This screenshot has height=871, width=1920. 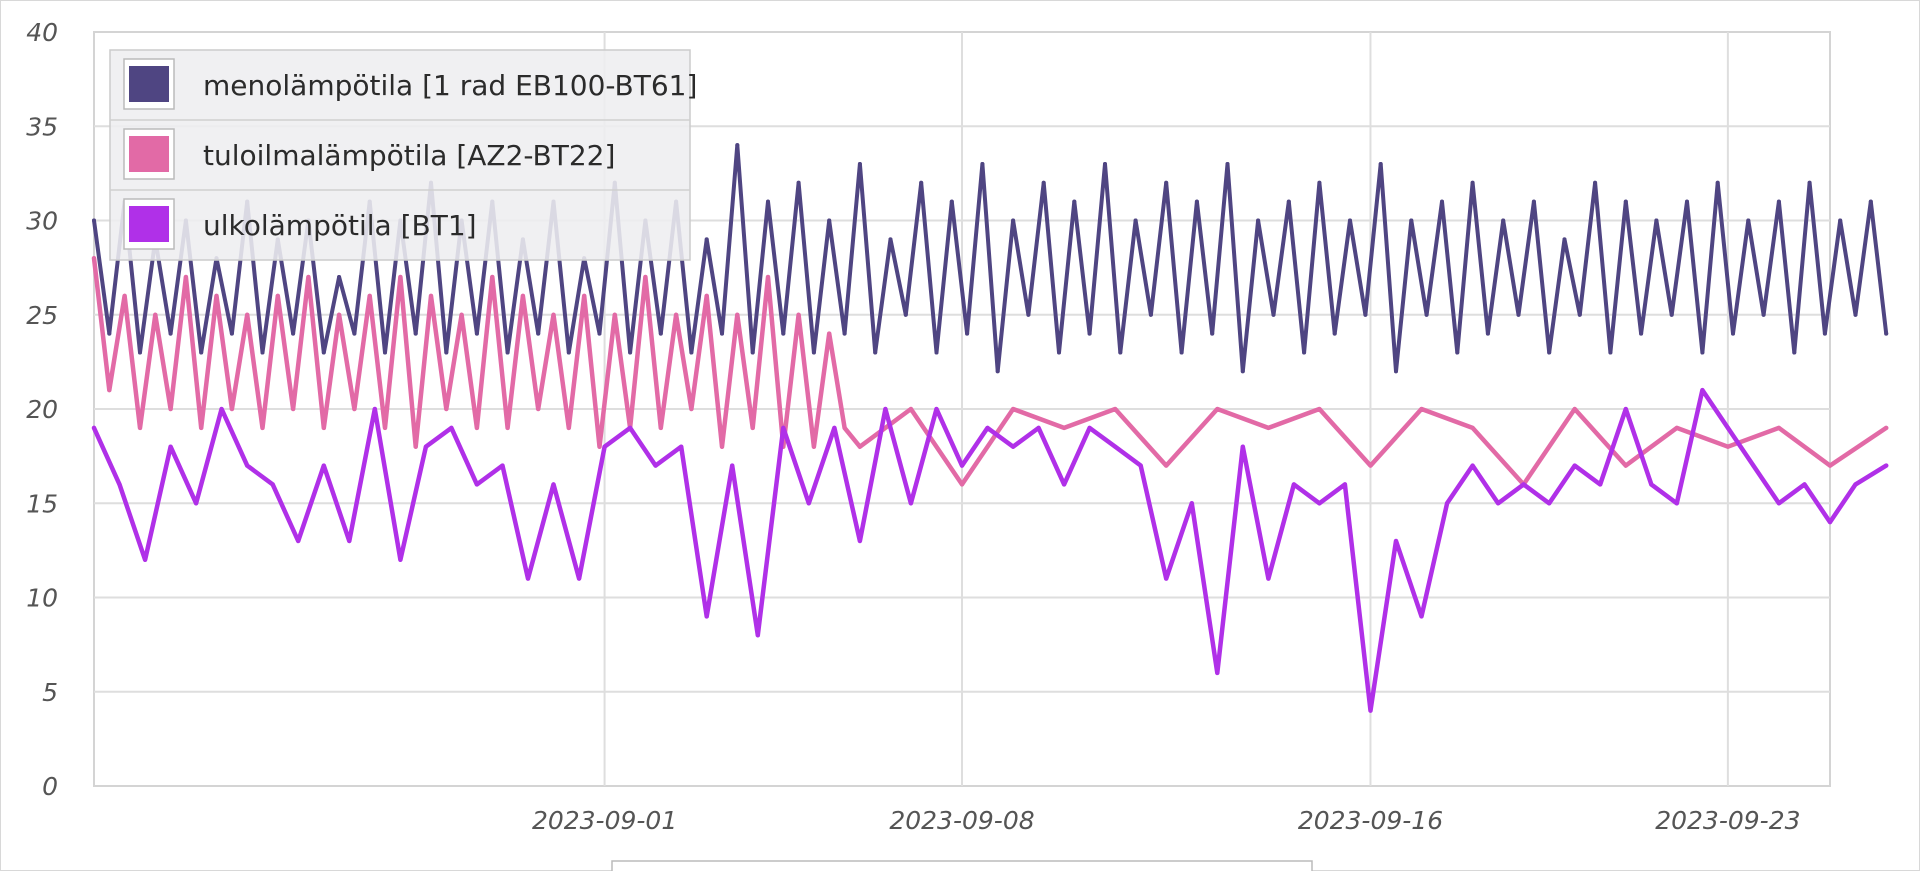 What do you see at coordinates (42, 126) in the screenshot?
I see `y-tick-label: 35` at bounding box center [42, 126].